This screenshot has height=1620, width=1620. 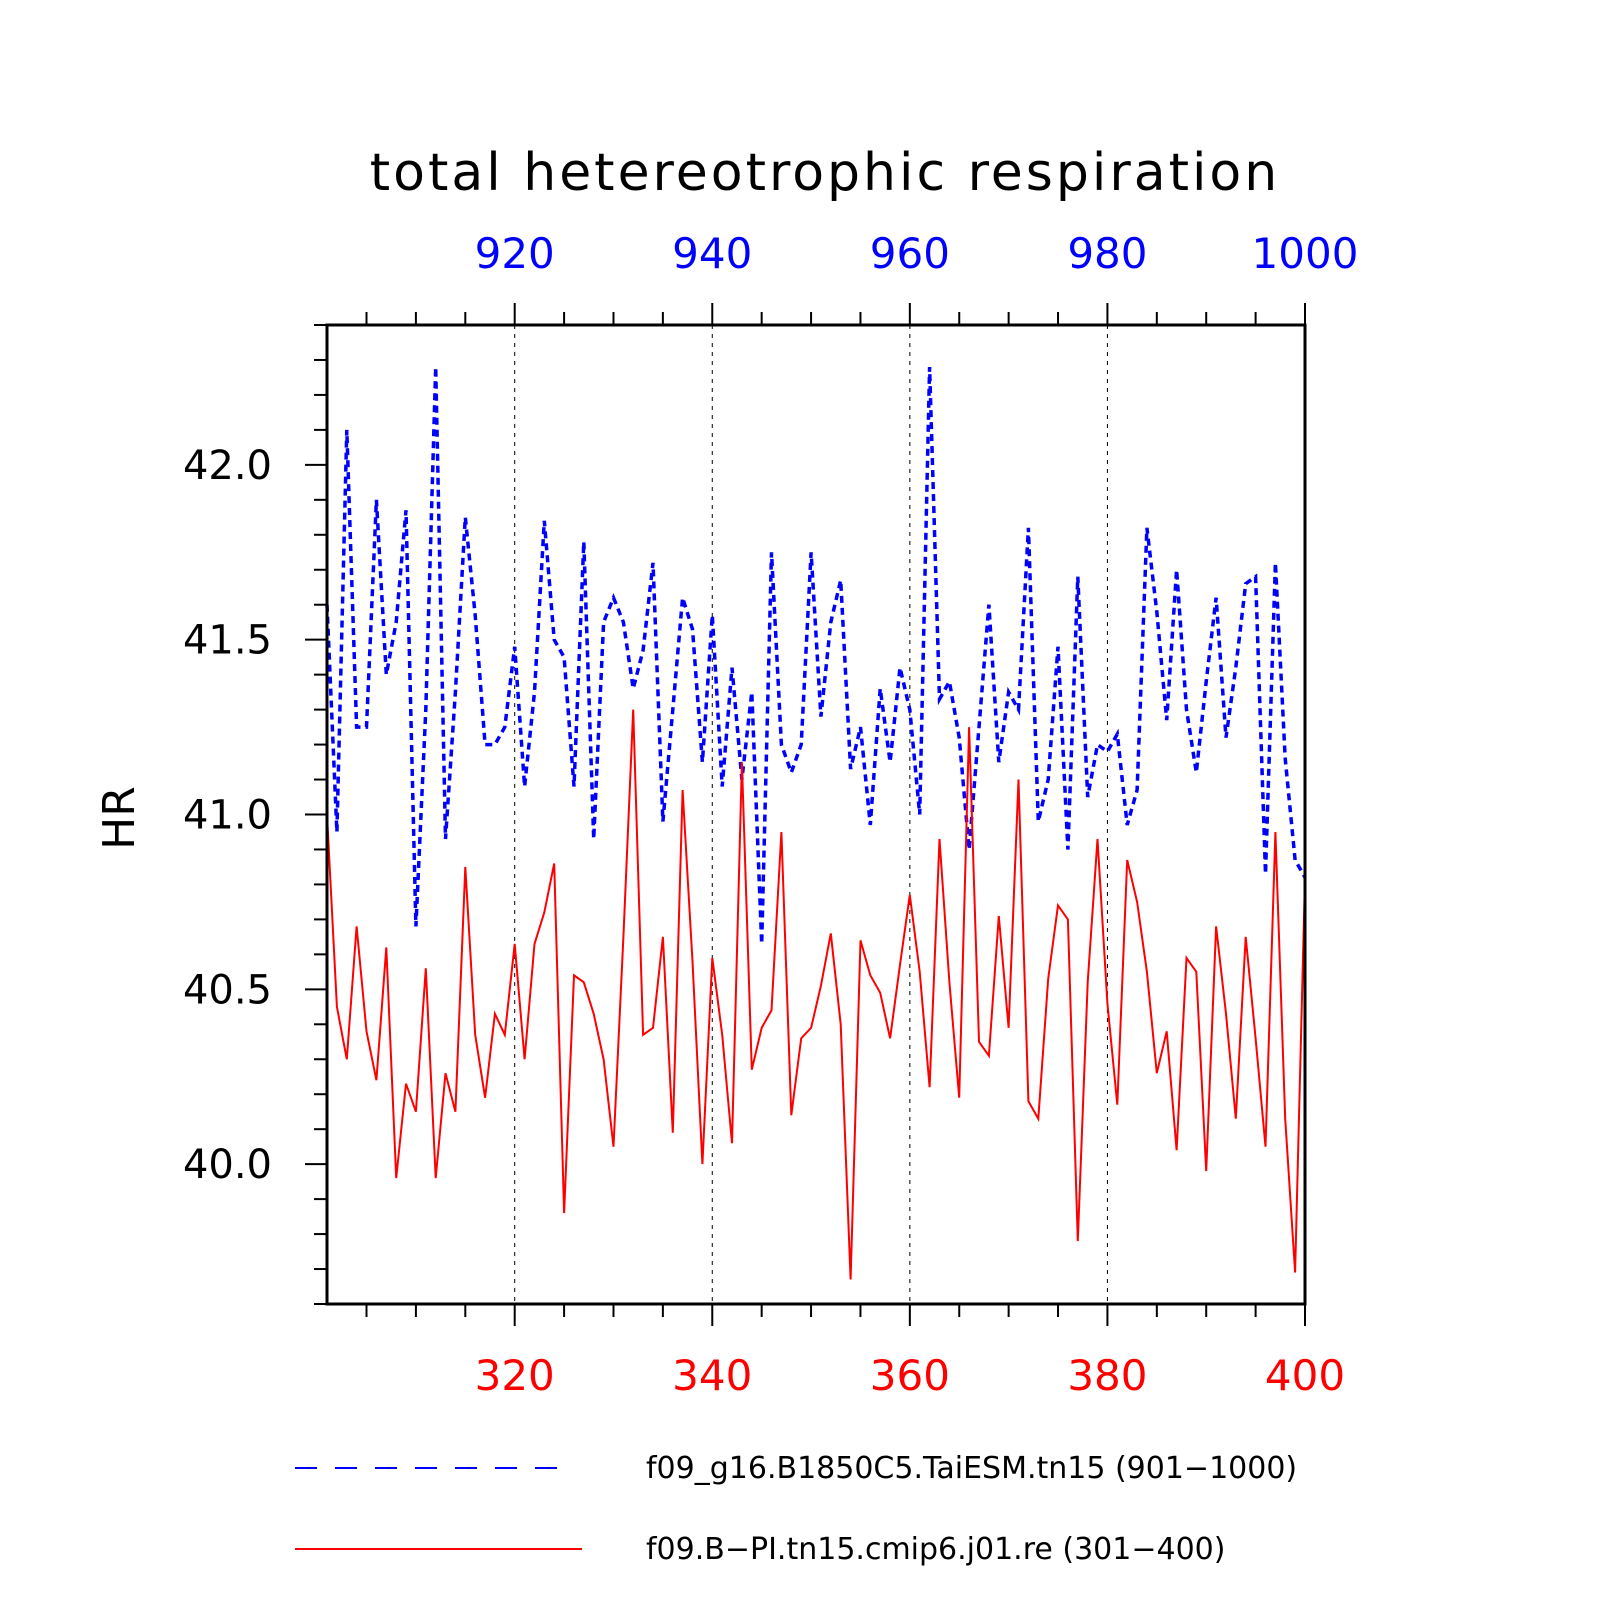 What do you see at coordinates (515, 1375) in the screenshot?
I see `x-tick-label: 320` at bounding box center [515, 1375].